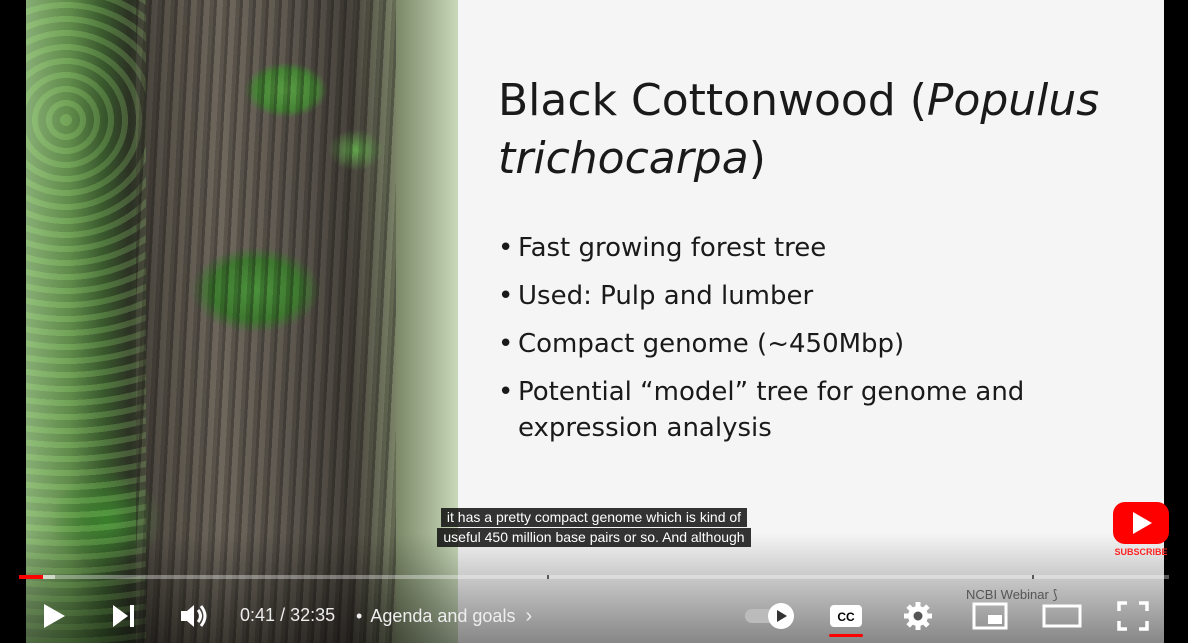 Image resolution: width=1188 pixels, height=643 pixels. Describe the element at coordinates (258, 615) in the screenshot. I see `current-time: 0:41` at that location.